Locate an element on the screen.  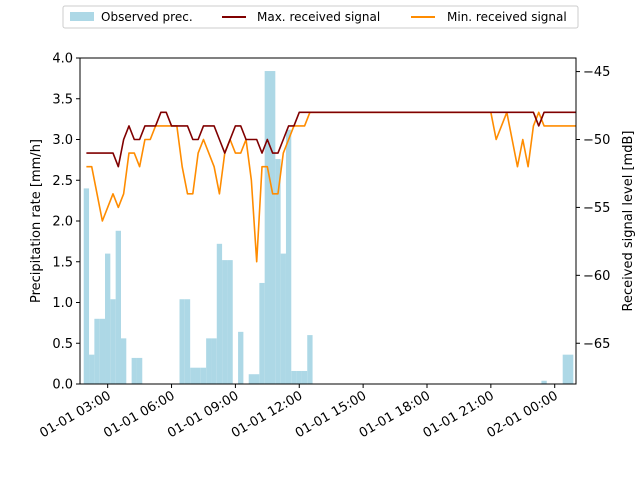
left-tick-label: 1.5 is located at coordinates (62, 262).